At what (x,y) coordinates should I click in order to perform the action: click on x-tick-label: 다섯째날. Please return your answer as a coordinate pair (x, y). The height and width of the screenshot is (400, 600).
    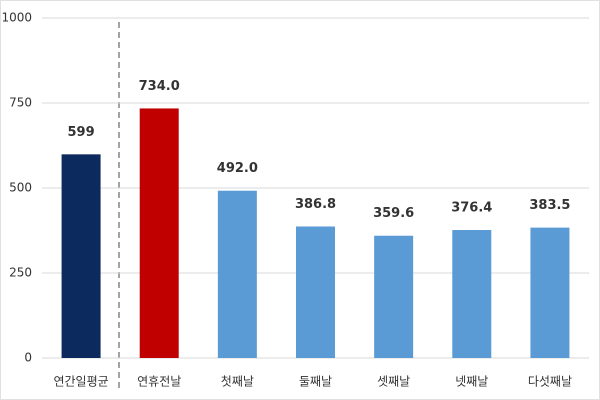
    Looking at the image, I should click on (550, 382).